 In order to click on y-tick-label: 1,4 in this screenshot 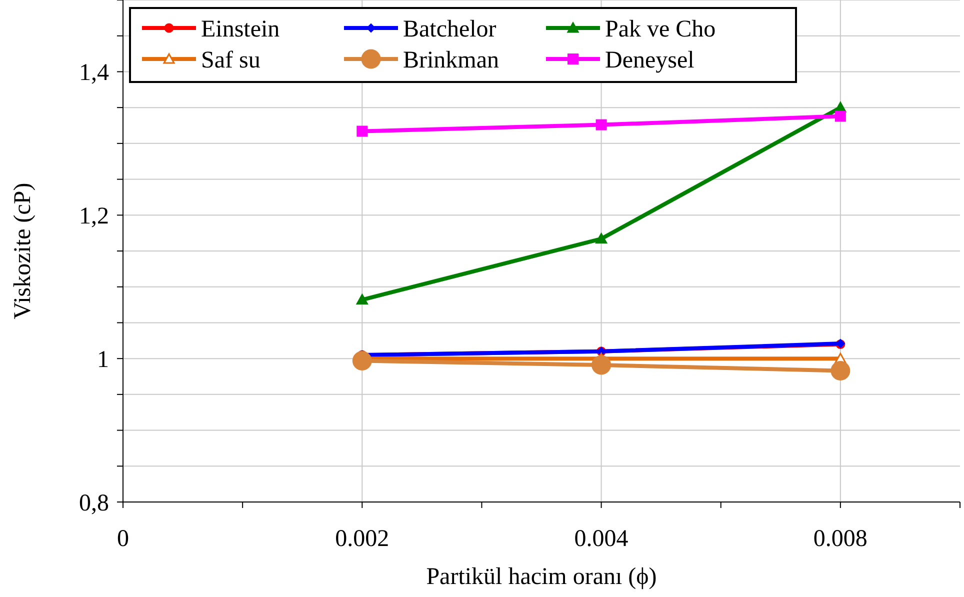, I will do `click(94, 73)`.